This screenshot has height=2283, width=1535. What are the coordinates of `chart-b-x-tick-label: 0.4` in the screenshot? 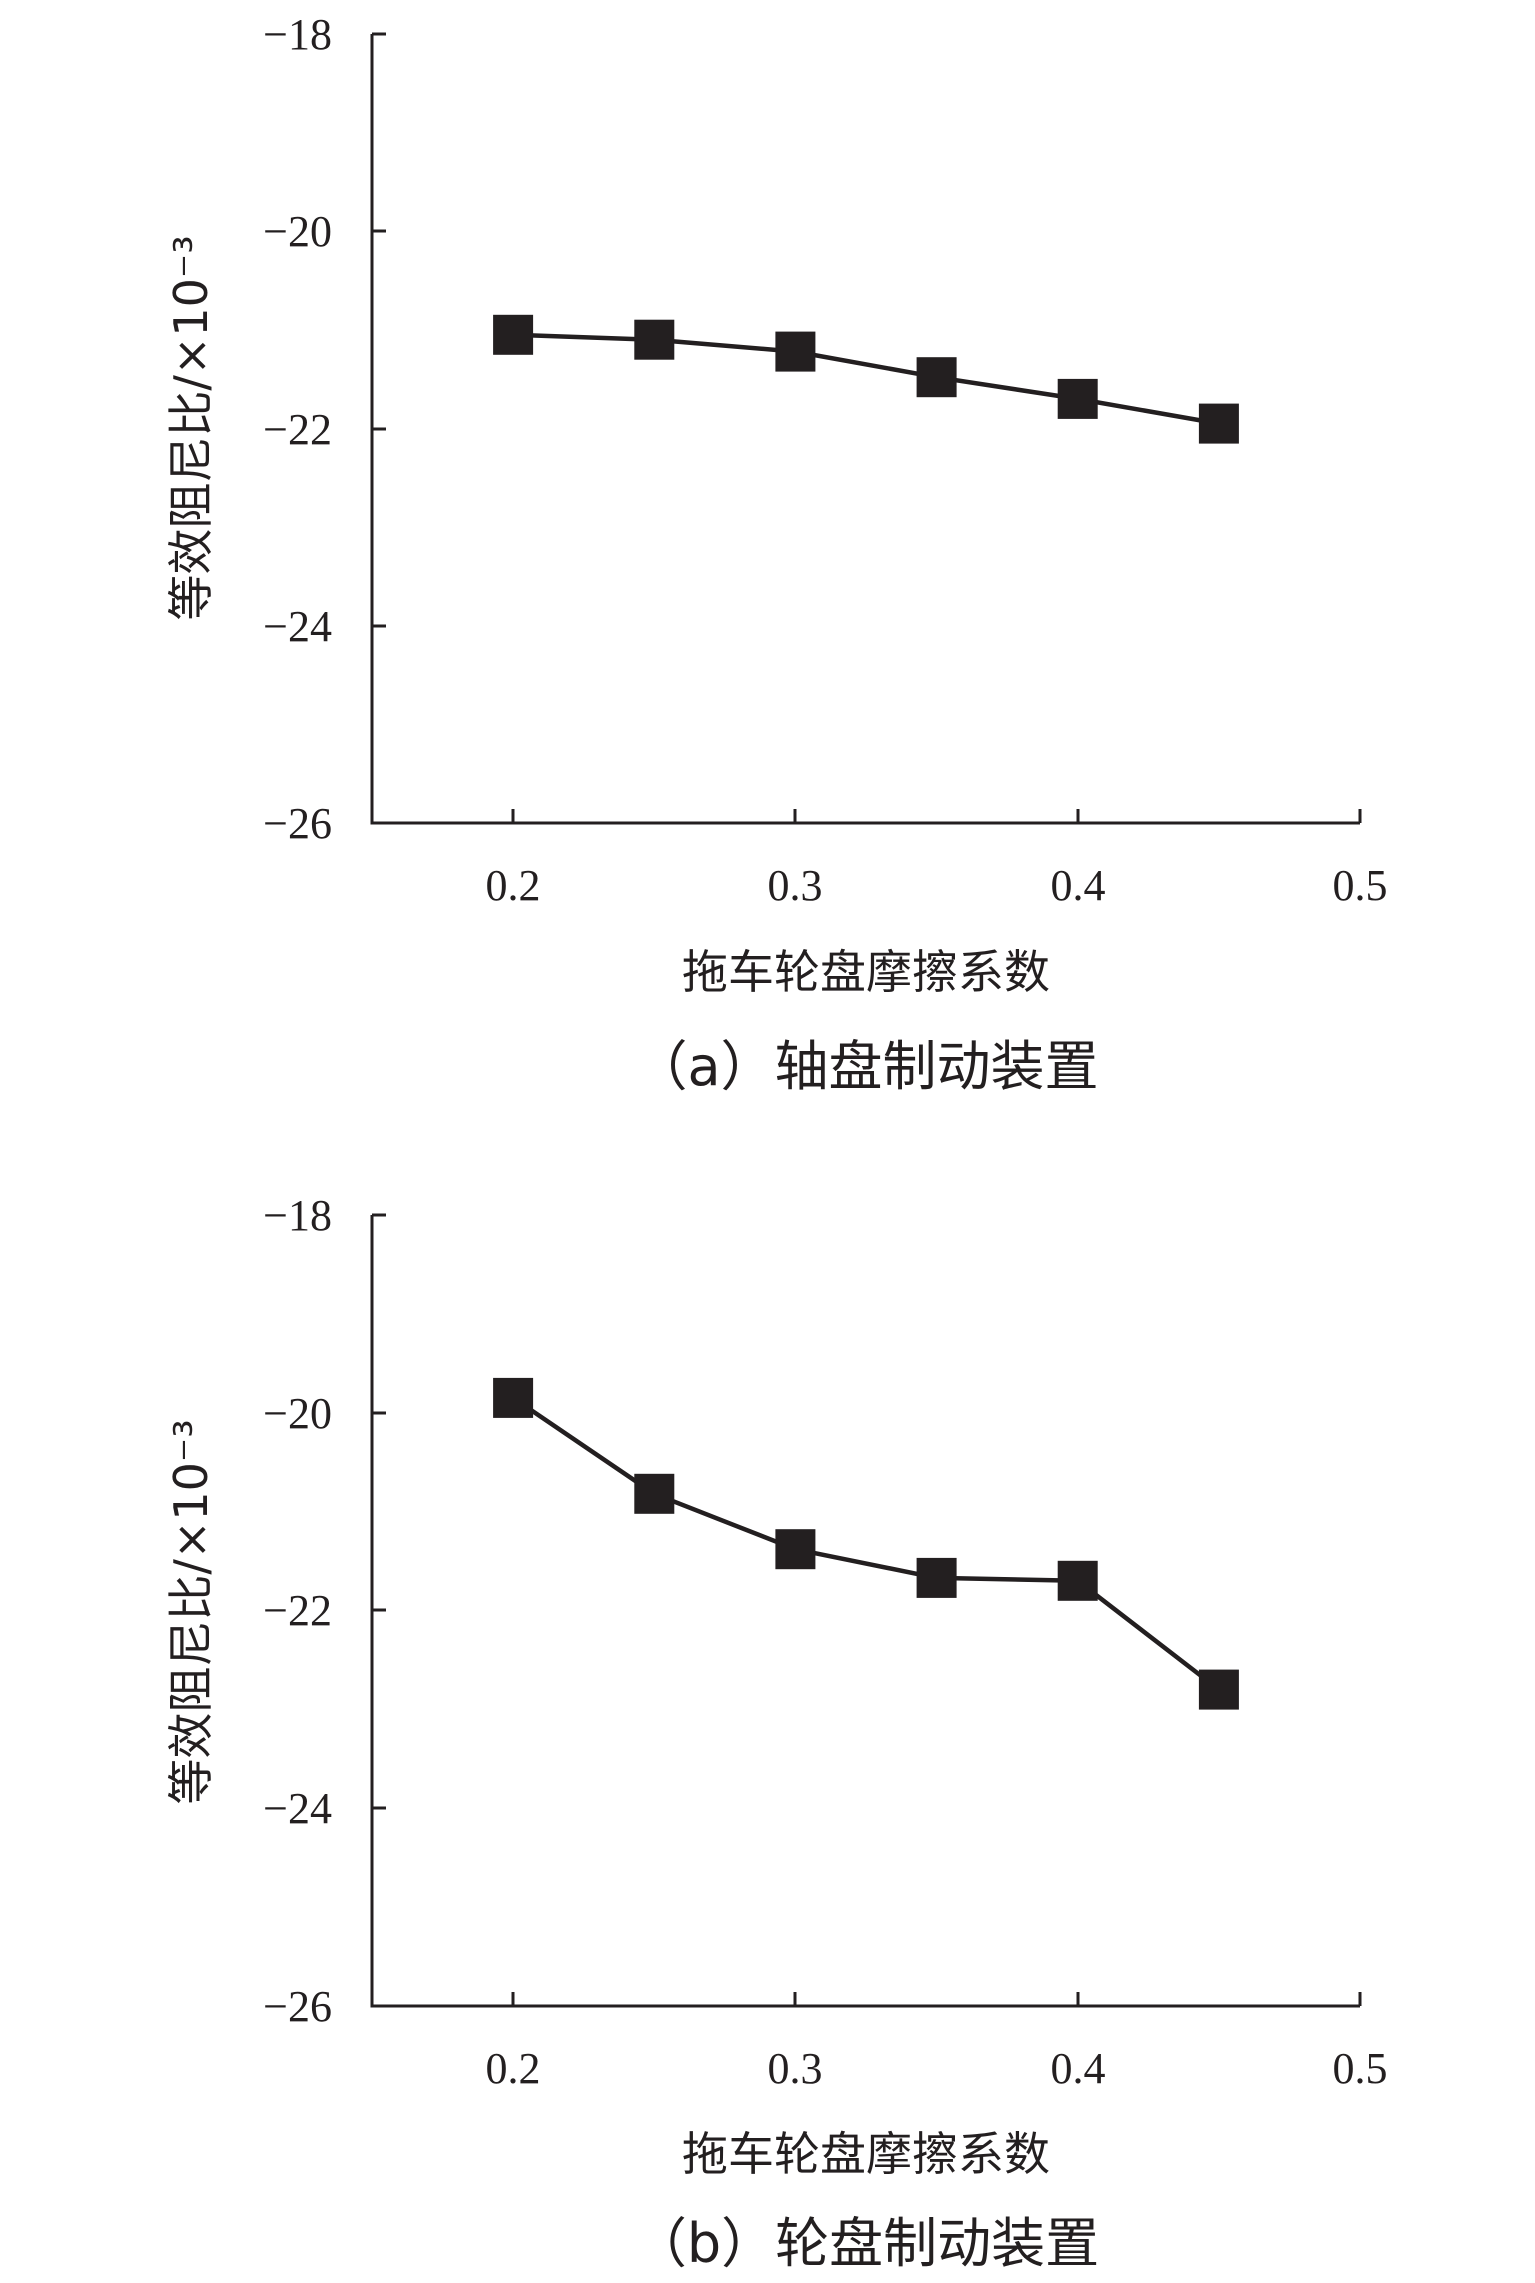 It's located at (1078, 2068).